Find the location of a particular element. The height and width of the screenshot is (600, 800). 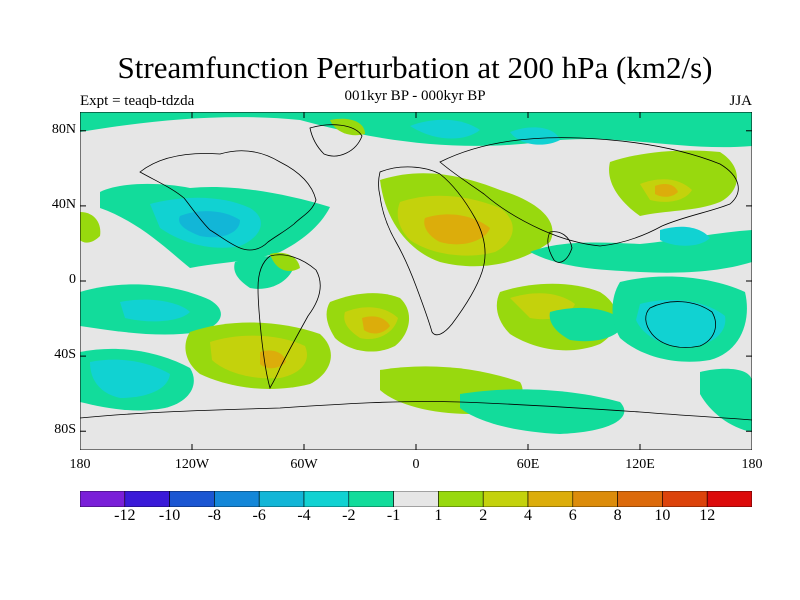

colorbar-label: 6 is located at coordinates (572, 515).